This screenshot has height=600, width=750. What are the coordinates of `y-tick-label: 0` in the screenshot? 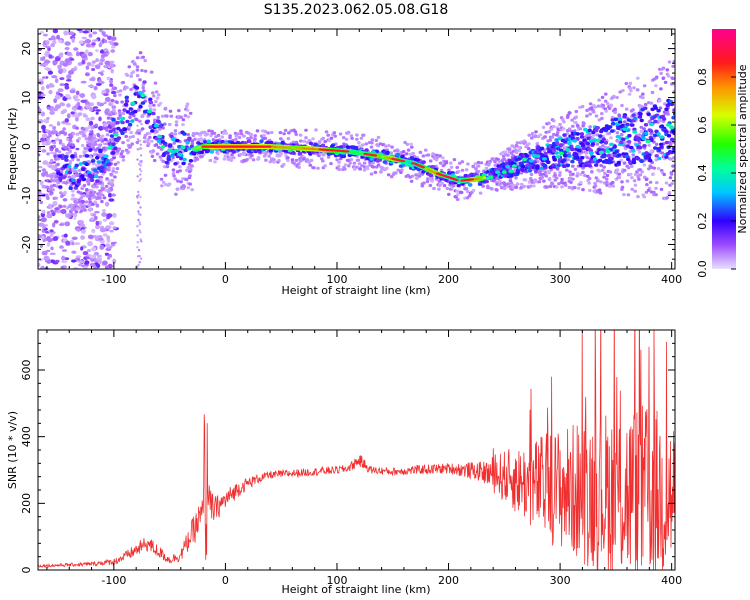 It's located at (26, 146).